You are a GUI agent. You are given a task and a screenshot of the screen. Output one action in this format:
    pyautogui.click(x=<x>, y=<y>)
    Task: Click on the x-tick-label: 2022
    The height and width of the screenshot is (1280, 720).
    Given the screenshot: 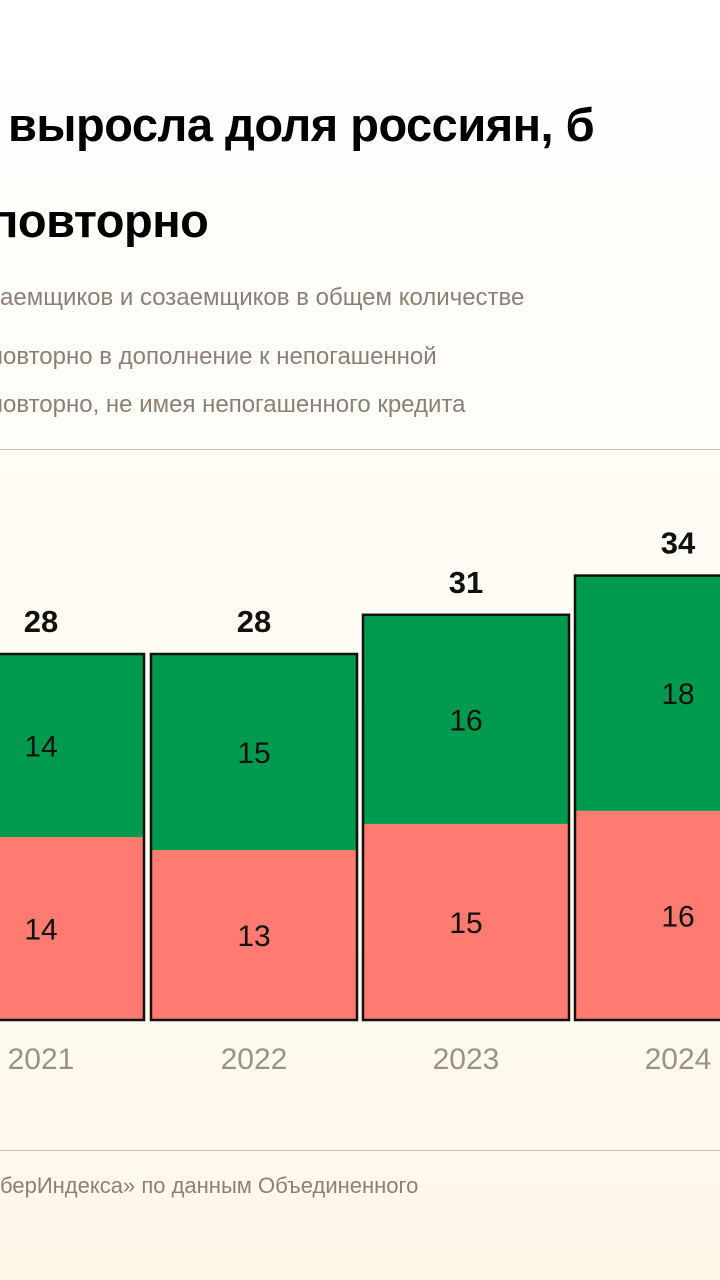 What is the action you would take?
    pyautogui.click(x=254, y=1059)
    